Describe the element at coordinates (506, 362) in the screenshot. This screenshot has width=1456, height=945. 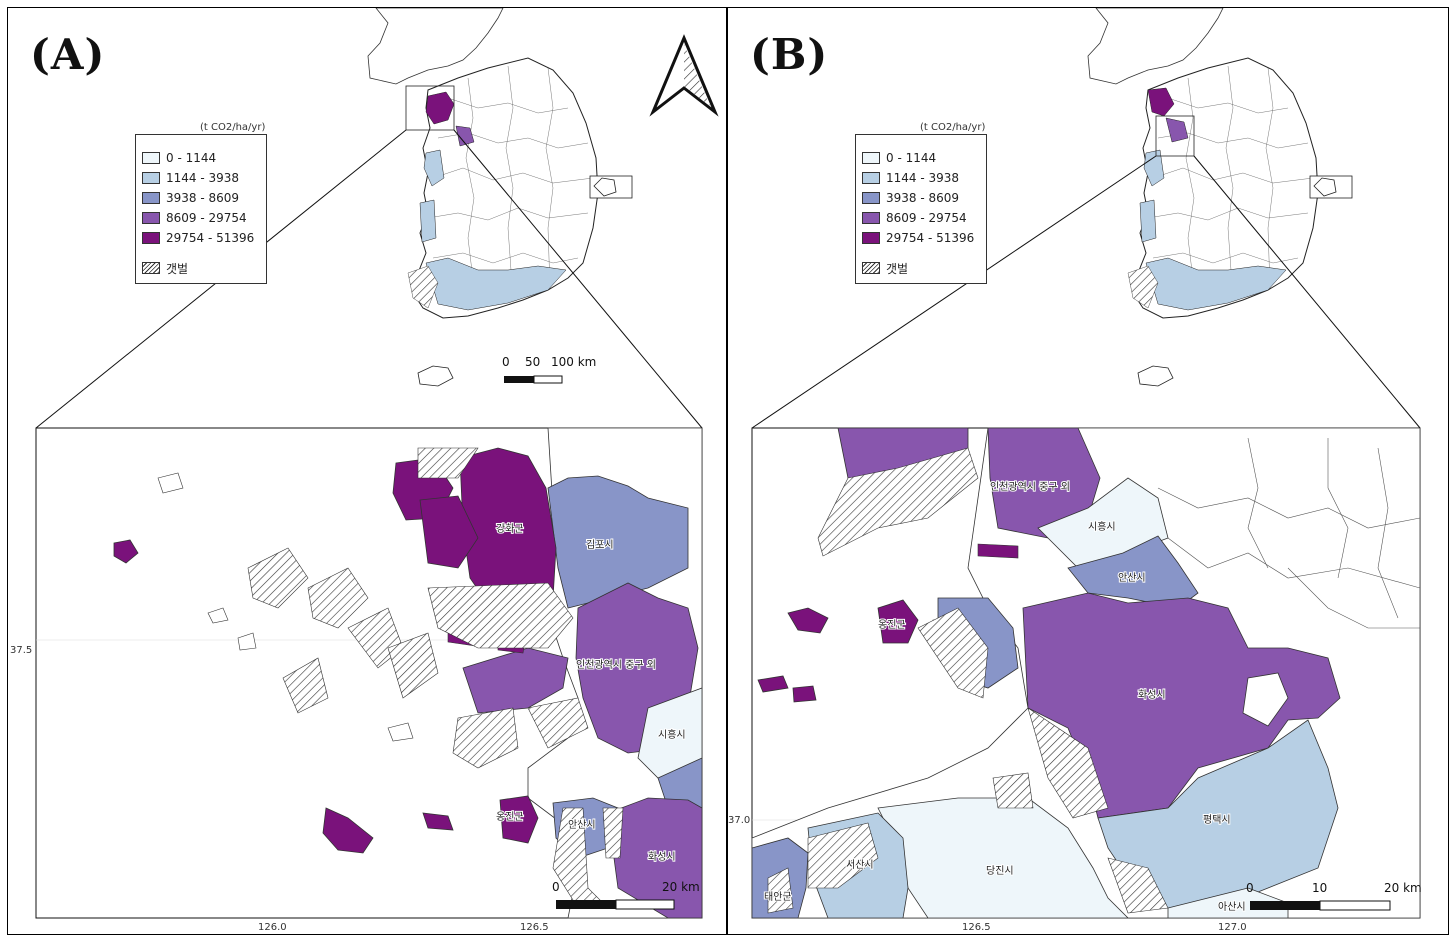
I see `scale-tick-0: 0` at that location.